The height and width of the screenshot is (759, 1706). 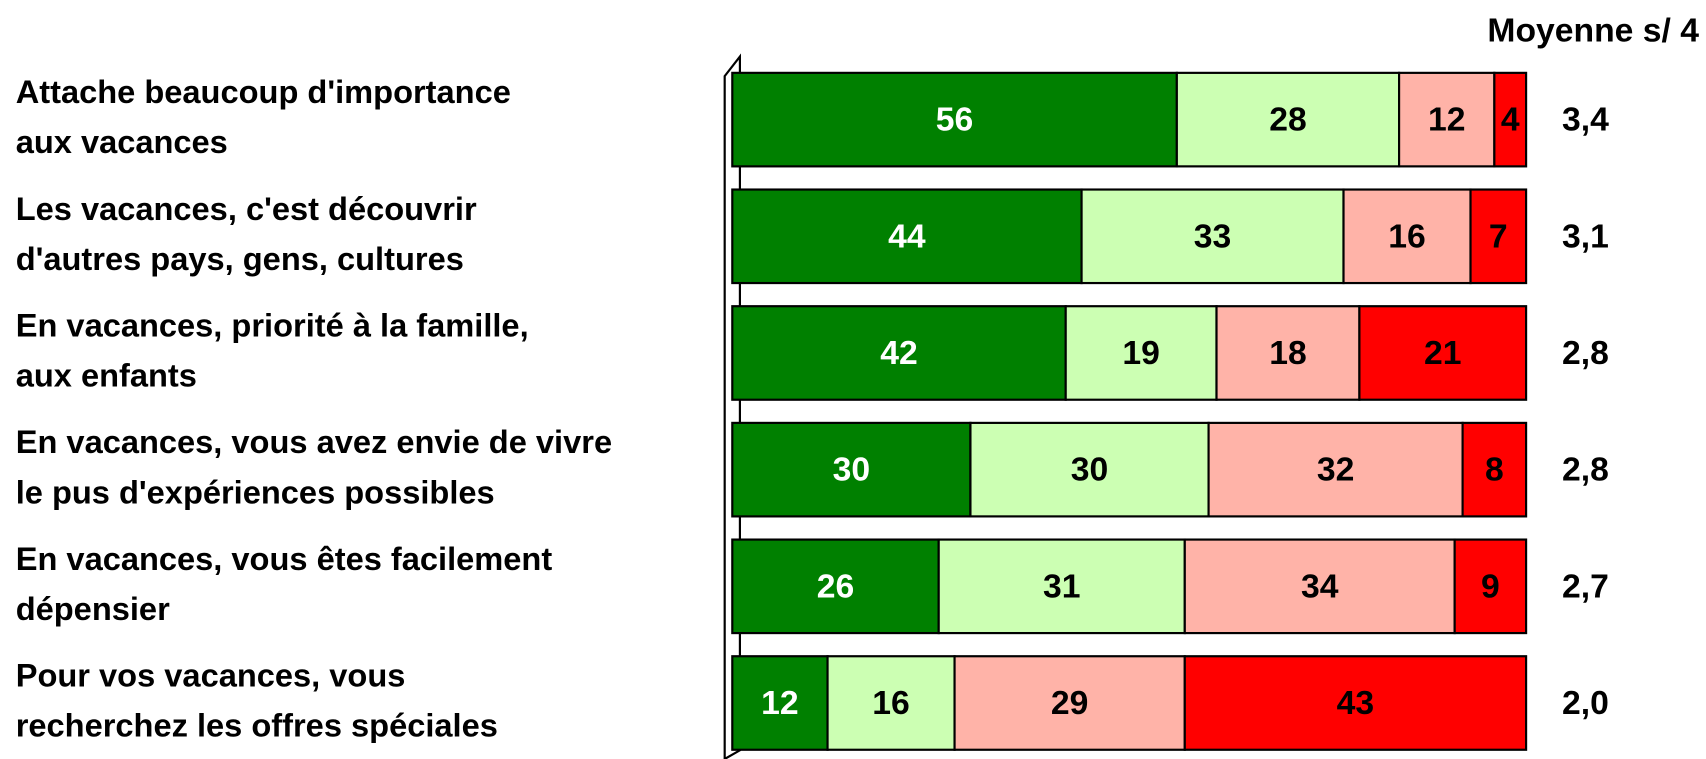 I want to click on value-label: 42, so click(x=898, y=353).